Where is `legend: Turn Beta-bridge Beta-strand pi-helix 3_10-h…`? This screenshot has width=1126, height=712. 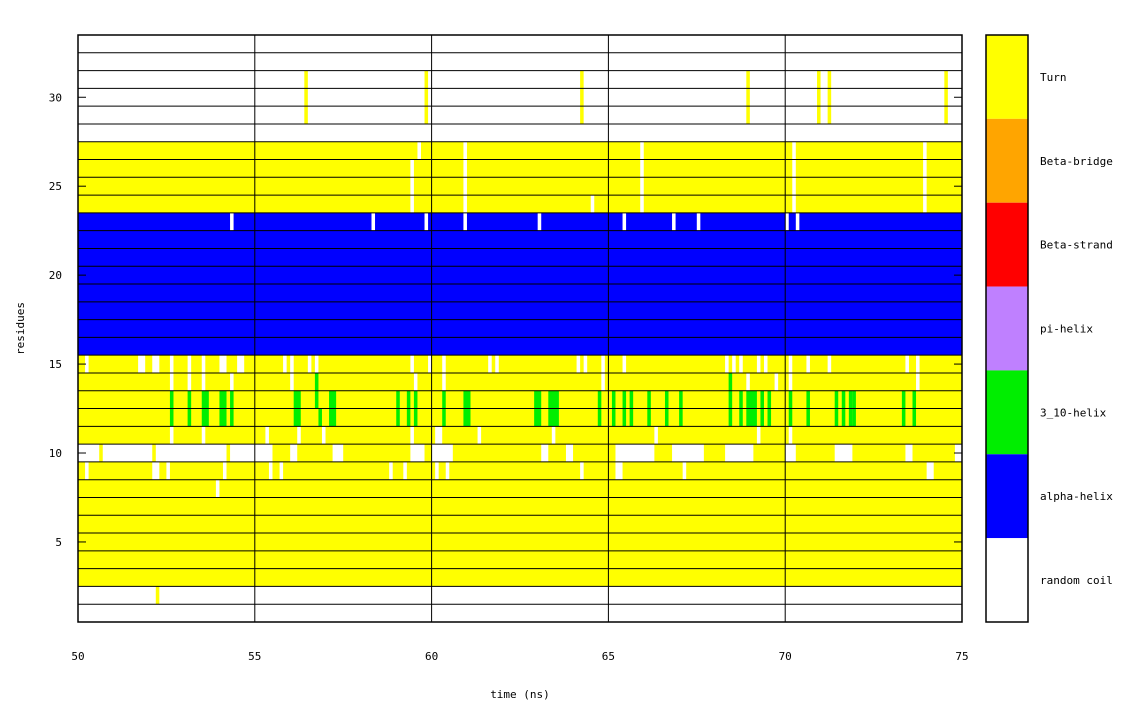 legend: Turn Beta-bridge Beta-strand pi-helix 3_10-h… is located at coordinates (1049, 328).